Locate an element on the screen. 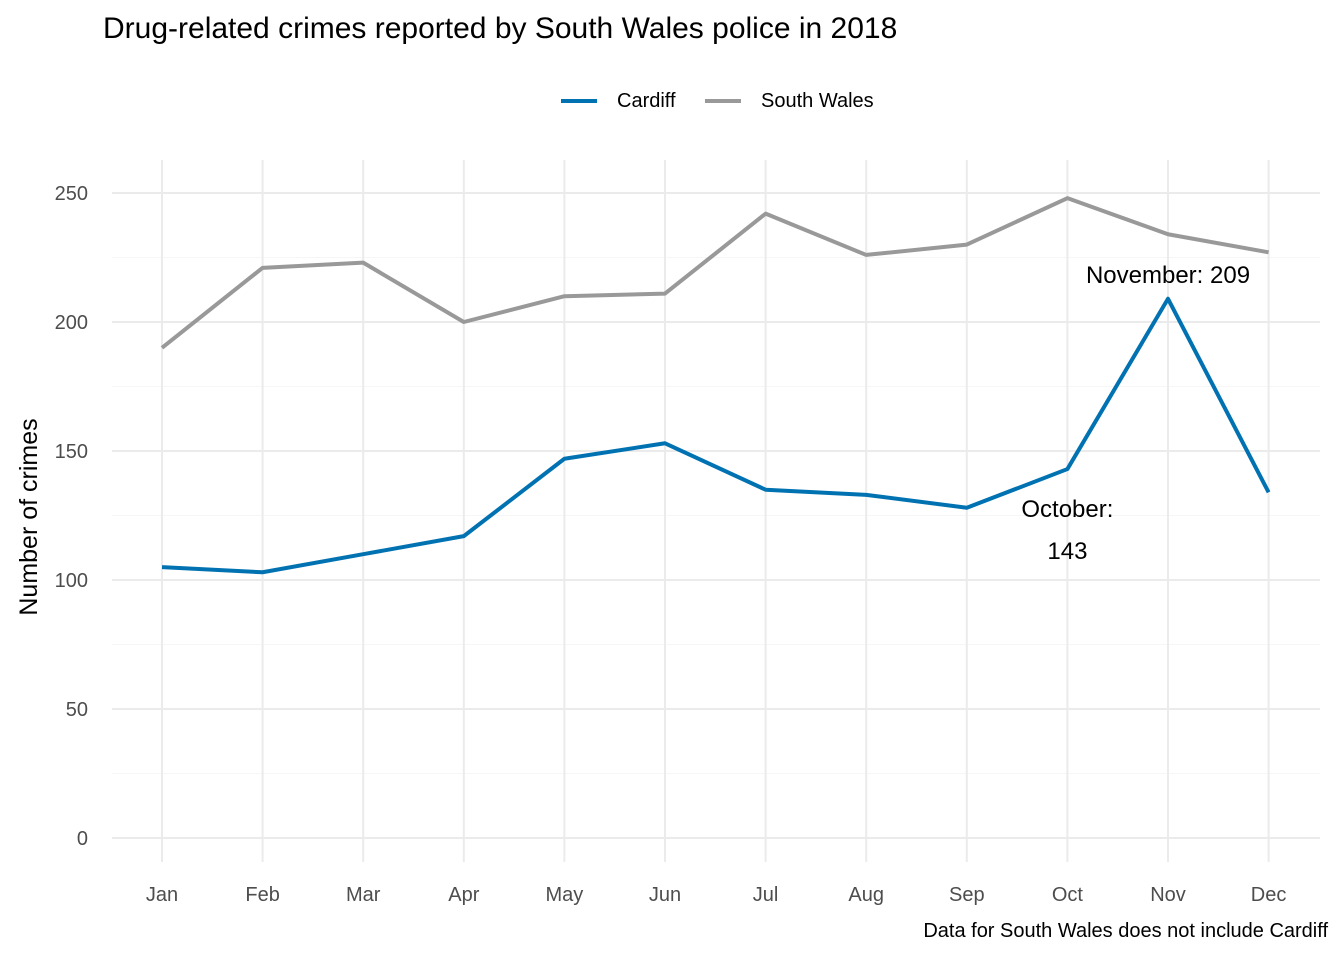 The image size is (1344, 960). annotation-oct-line-0: October: is located at coordinates (1067, 509).